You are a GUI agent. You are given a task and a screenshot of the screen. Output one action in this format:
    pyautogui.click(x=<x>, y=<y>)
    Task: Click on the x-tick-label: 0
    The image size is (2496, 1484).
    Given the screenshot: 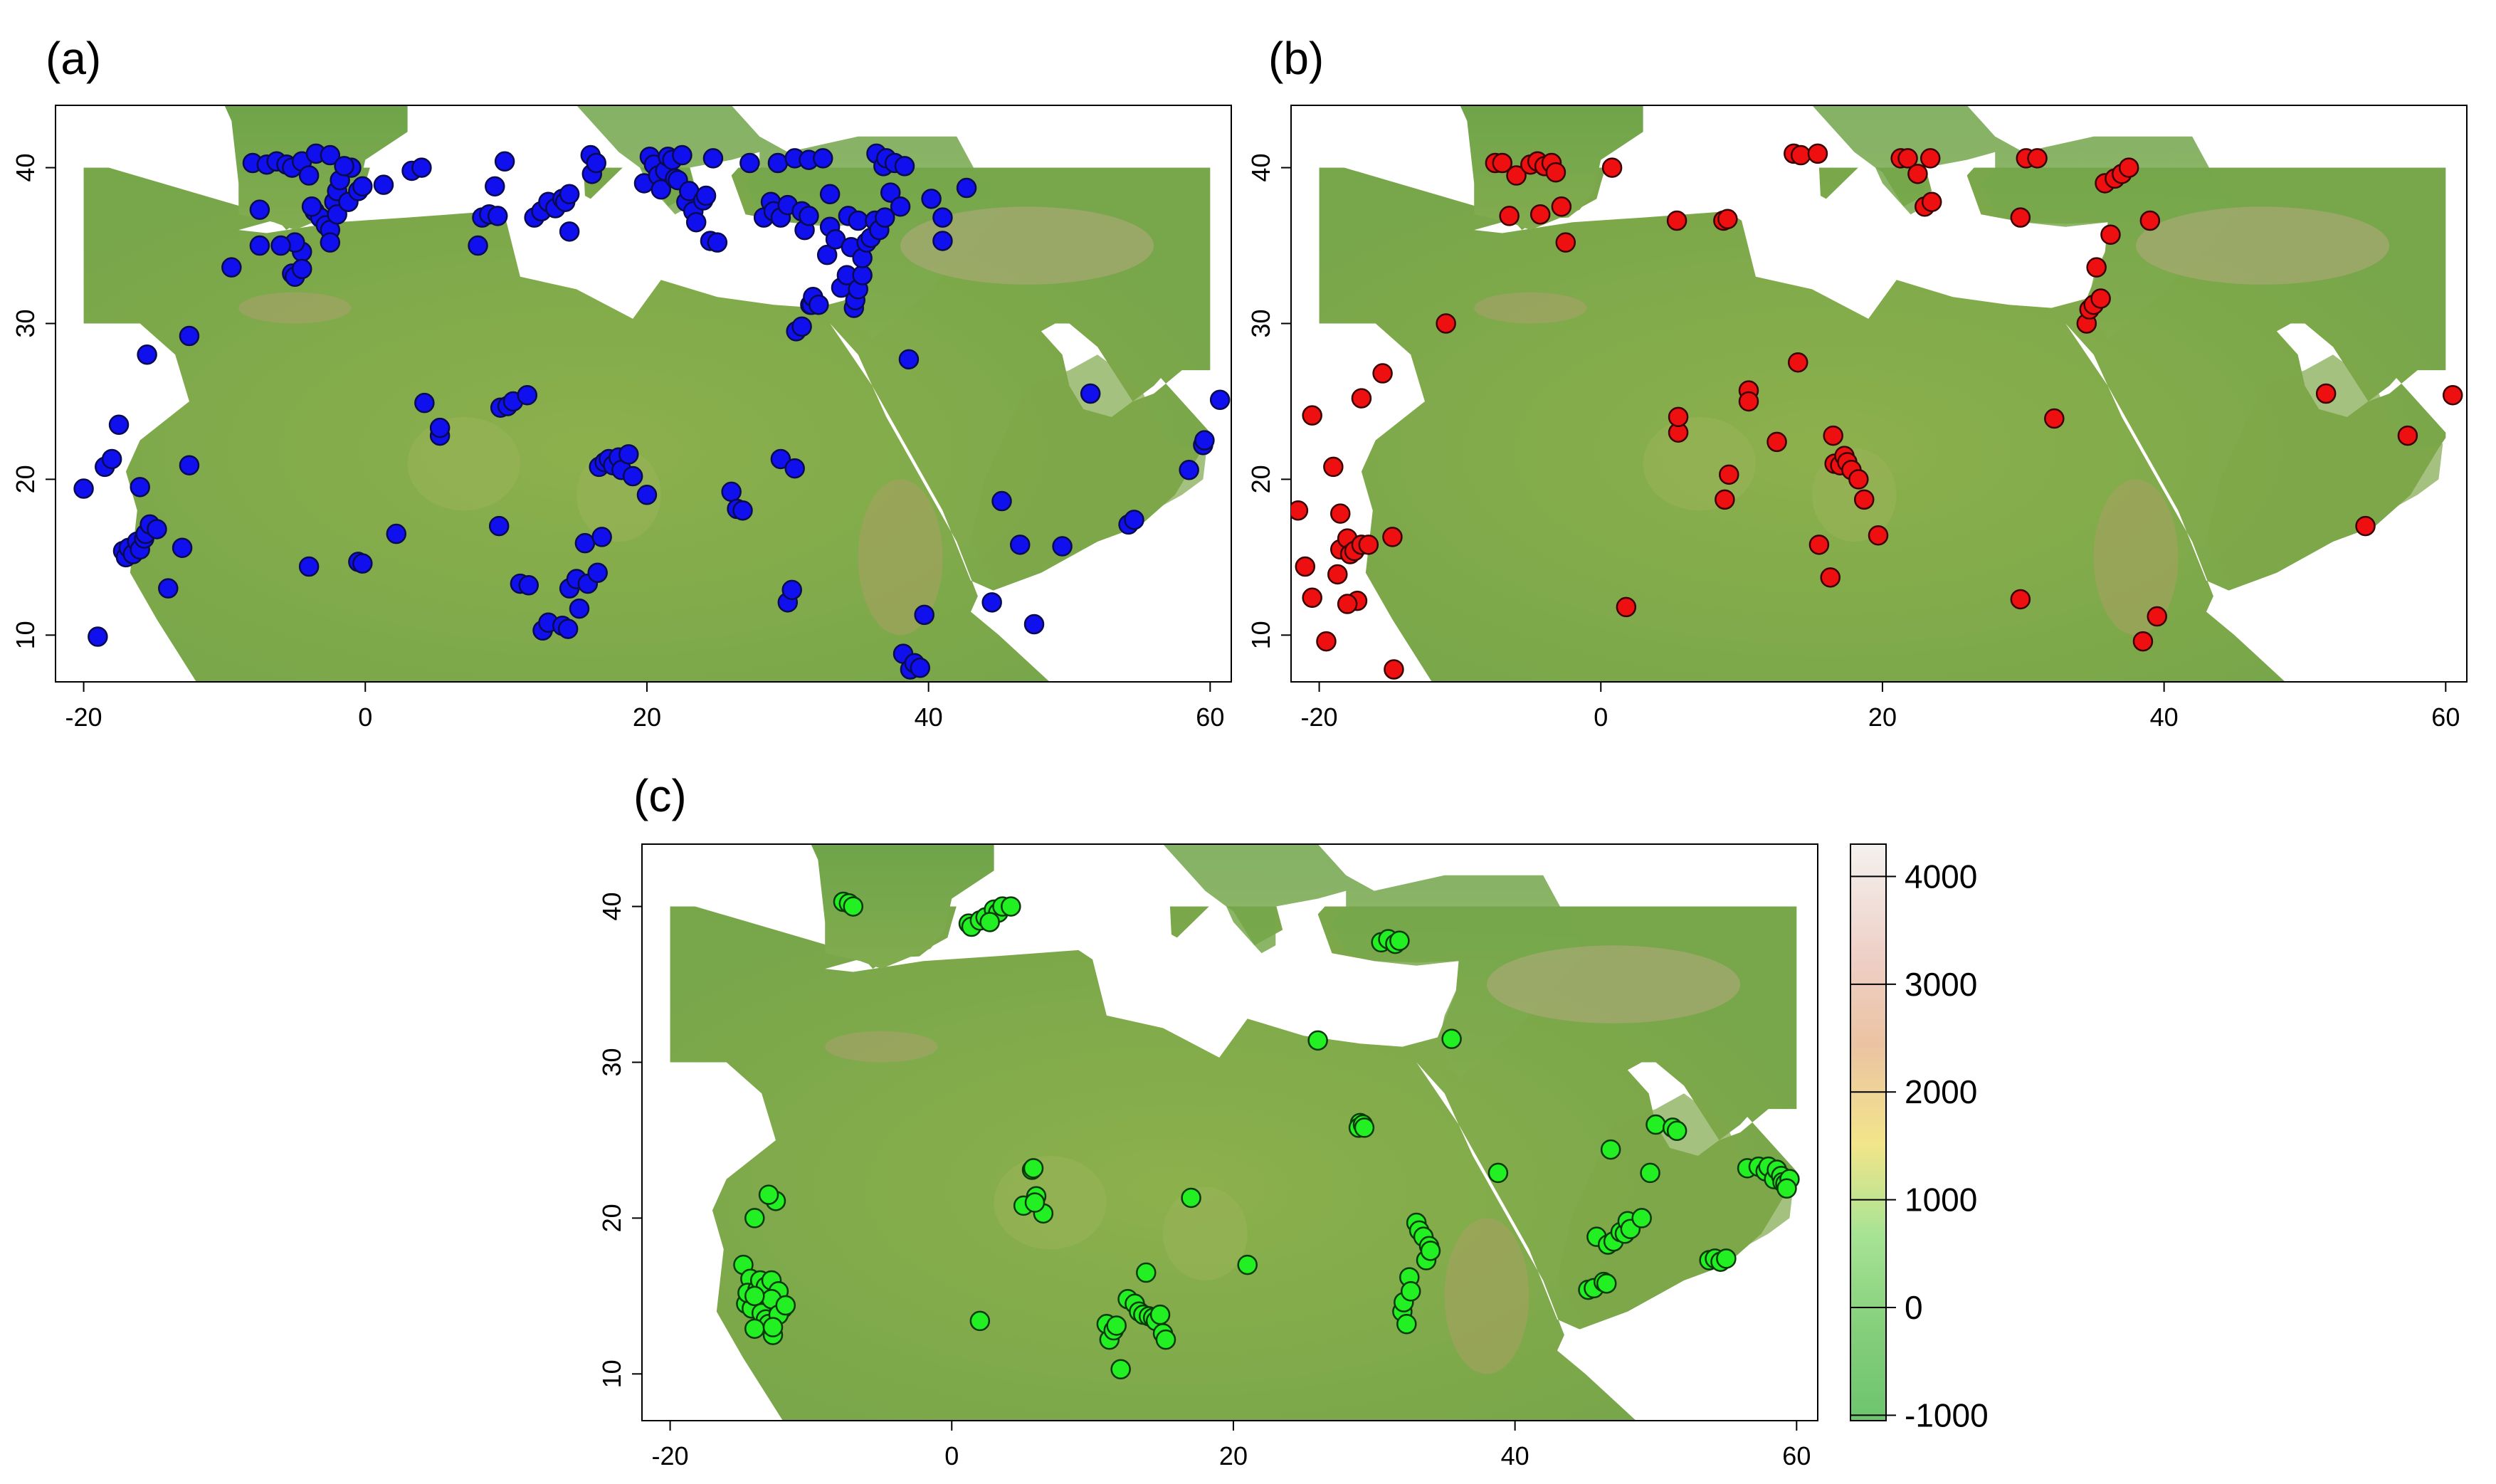 What is the action you would take?
    pyautogui.click(x=365, y=717)
    